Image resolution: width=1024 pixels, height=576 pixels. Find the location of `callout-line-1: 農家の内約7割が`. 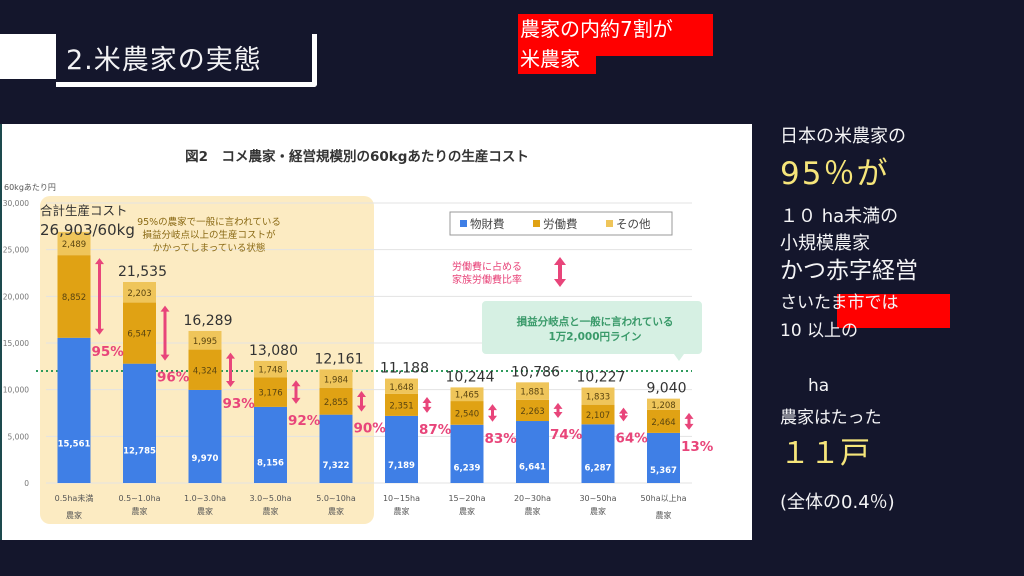

callout-line-1: 農家の内約7割が is located at coordinates (615, 35).